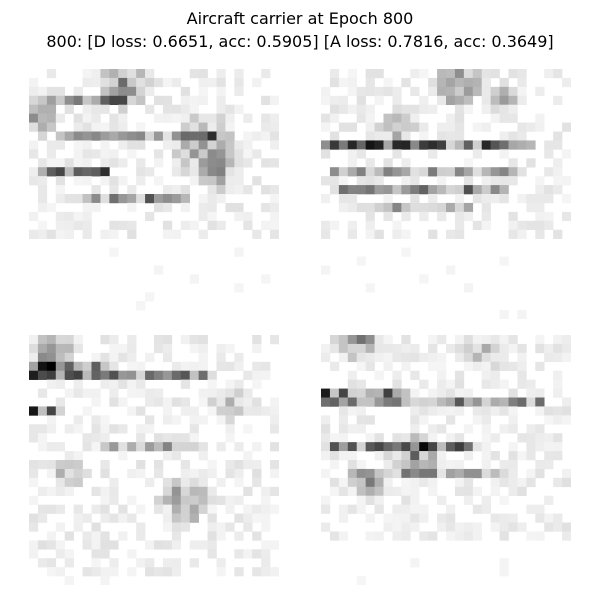 This screenshot has width=600, height=600. Describe the element at coordinates (300, 18) in the screenshot. I see `figure-title: Aircraft carrier at Epoch 800` at that location.